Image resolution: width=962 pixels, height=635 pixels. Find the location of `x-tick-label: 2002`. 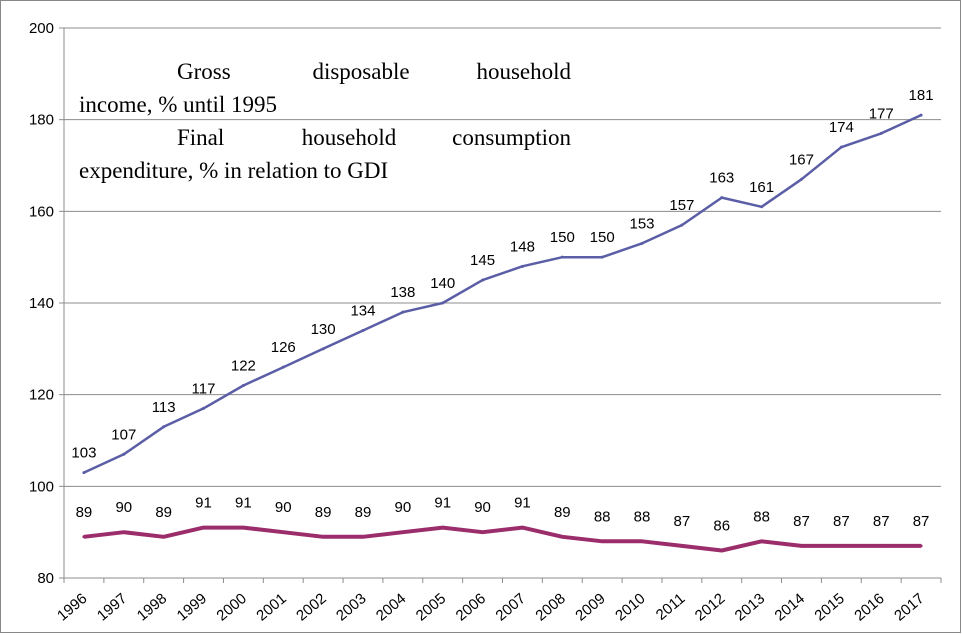

x-tick-label: 2002 is located at coordinates (311, 607).